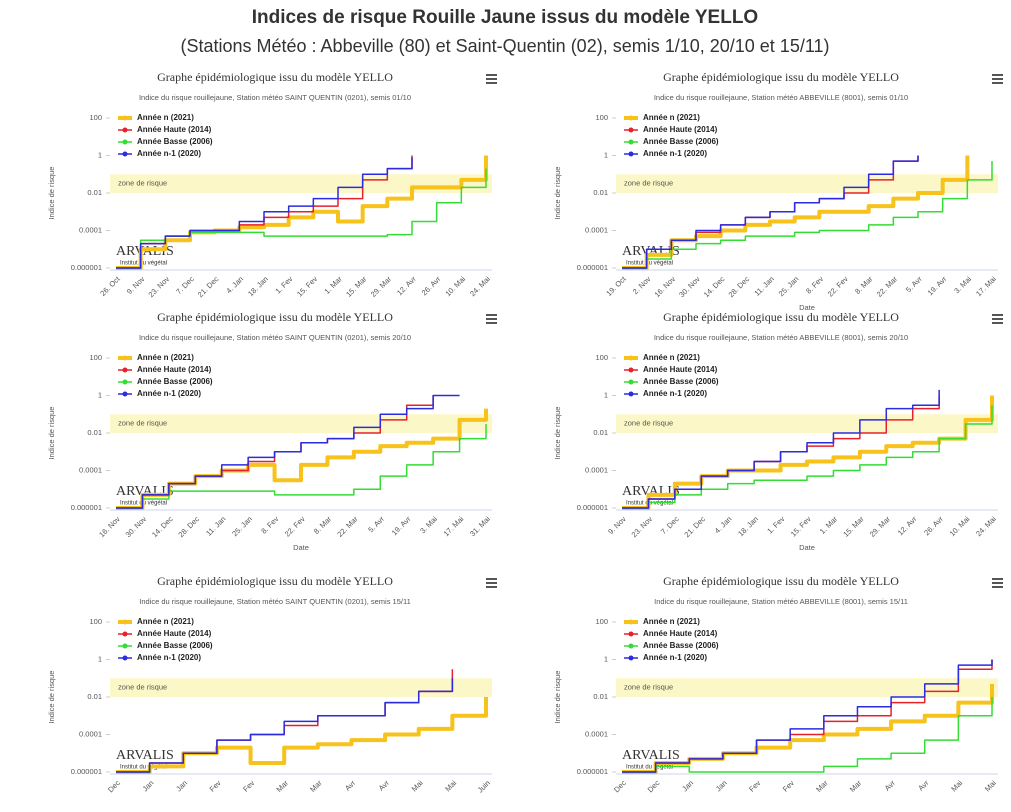 This screenshot has height=812, width=1011. What do you see at coordinates (136, 526) in the screenshot?
I see `x-tick-label: 30. Nov` at bounding box center [136, 526].